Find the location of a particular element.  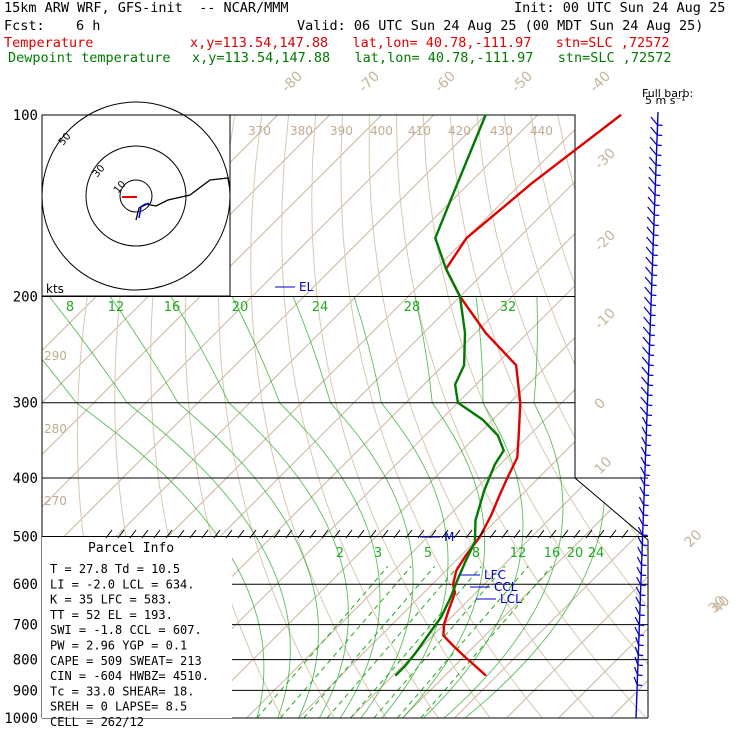

dewpoint-legend: Dewpoint temperature is located at coordinates (89, 58).